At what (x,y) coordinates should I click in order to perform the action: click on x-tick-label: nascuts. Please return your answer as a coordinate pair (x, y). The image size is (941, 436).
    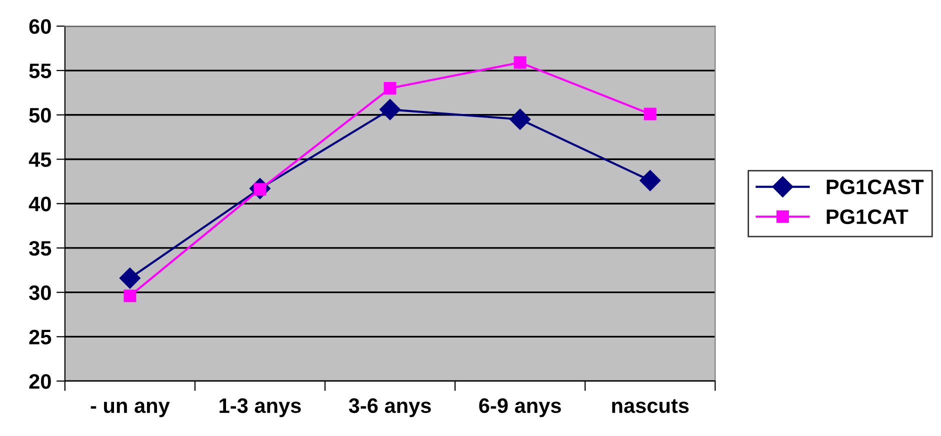
    Looking at the image, I should click on (650, 406).